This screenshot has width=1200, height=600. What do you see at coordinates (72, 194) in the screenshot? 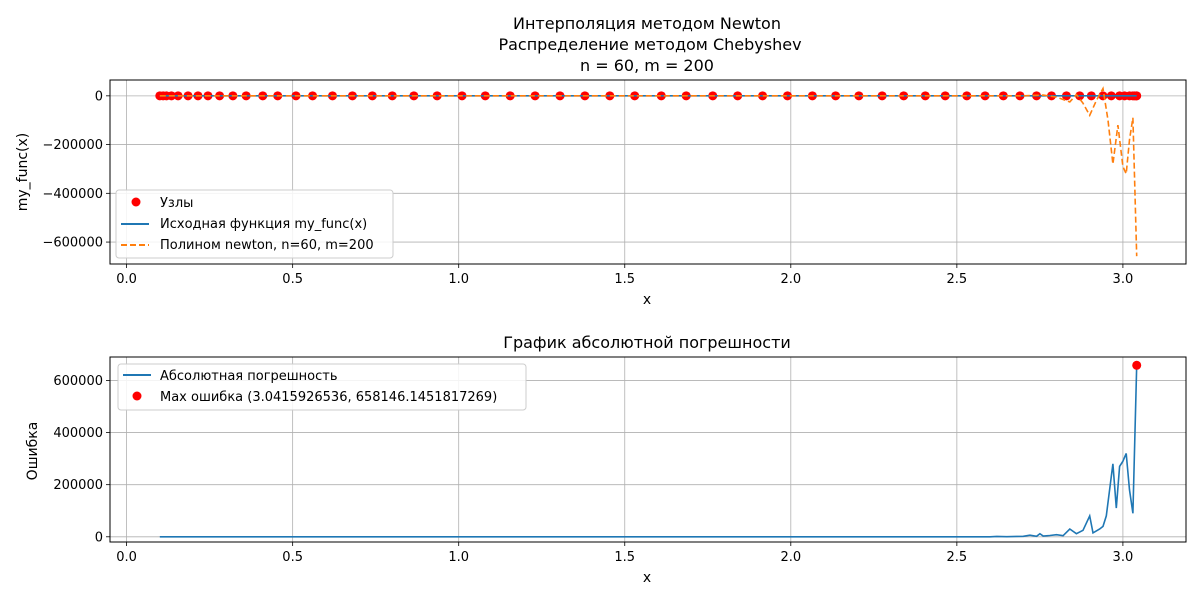
I see `y-tick-label: −400000` at bounding box center [72, 194].